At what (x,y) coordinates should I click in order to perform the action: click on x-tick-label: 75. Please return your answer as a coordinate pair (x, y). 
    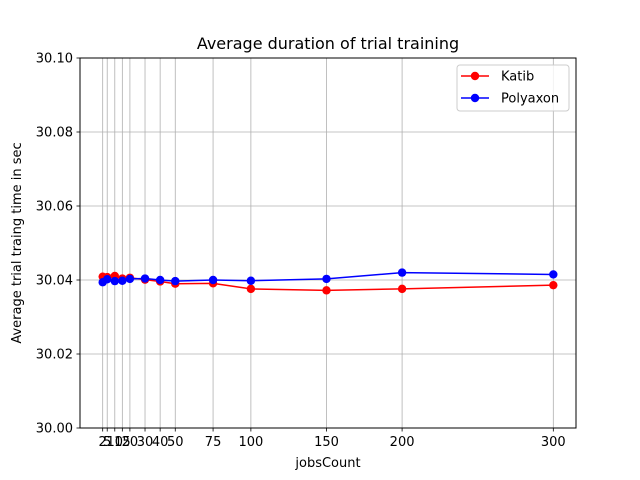
    Looking at the image, I should click on (213, 442).